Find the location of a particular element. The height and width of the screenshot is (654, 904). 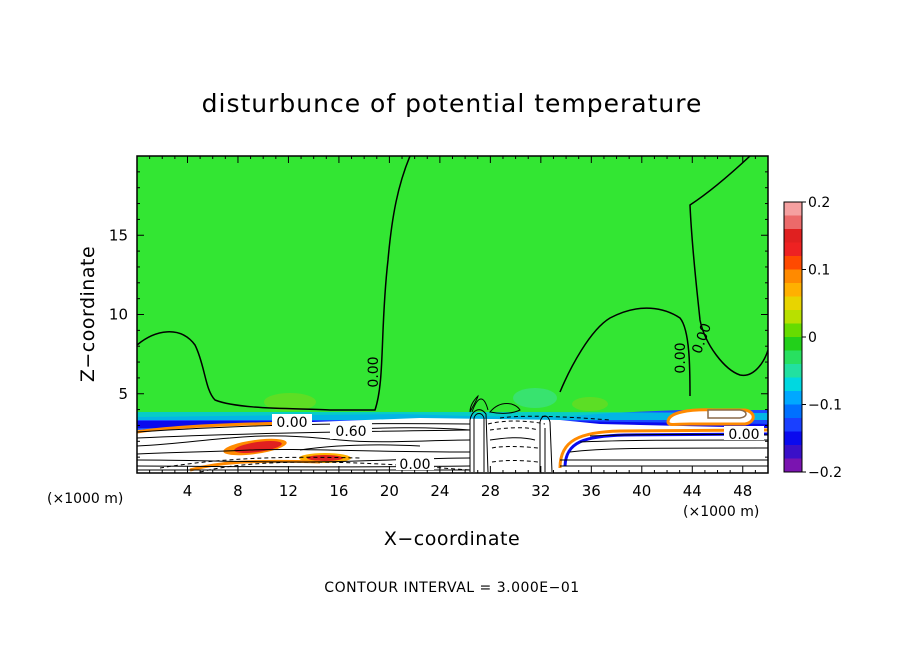

colorbar-label-0: 0.2 is located at coordinates (819, 203).